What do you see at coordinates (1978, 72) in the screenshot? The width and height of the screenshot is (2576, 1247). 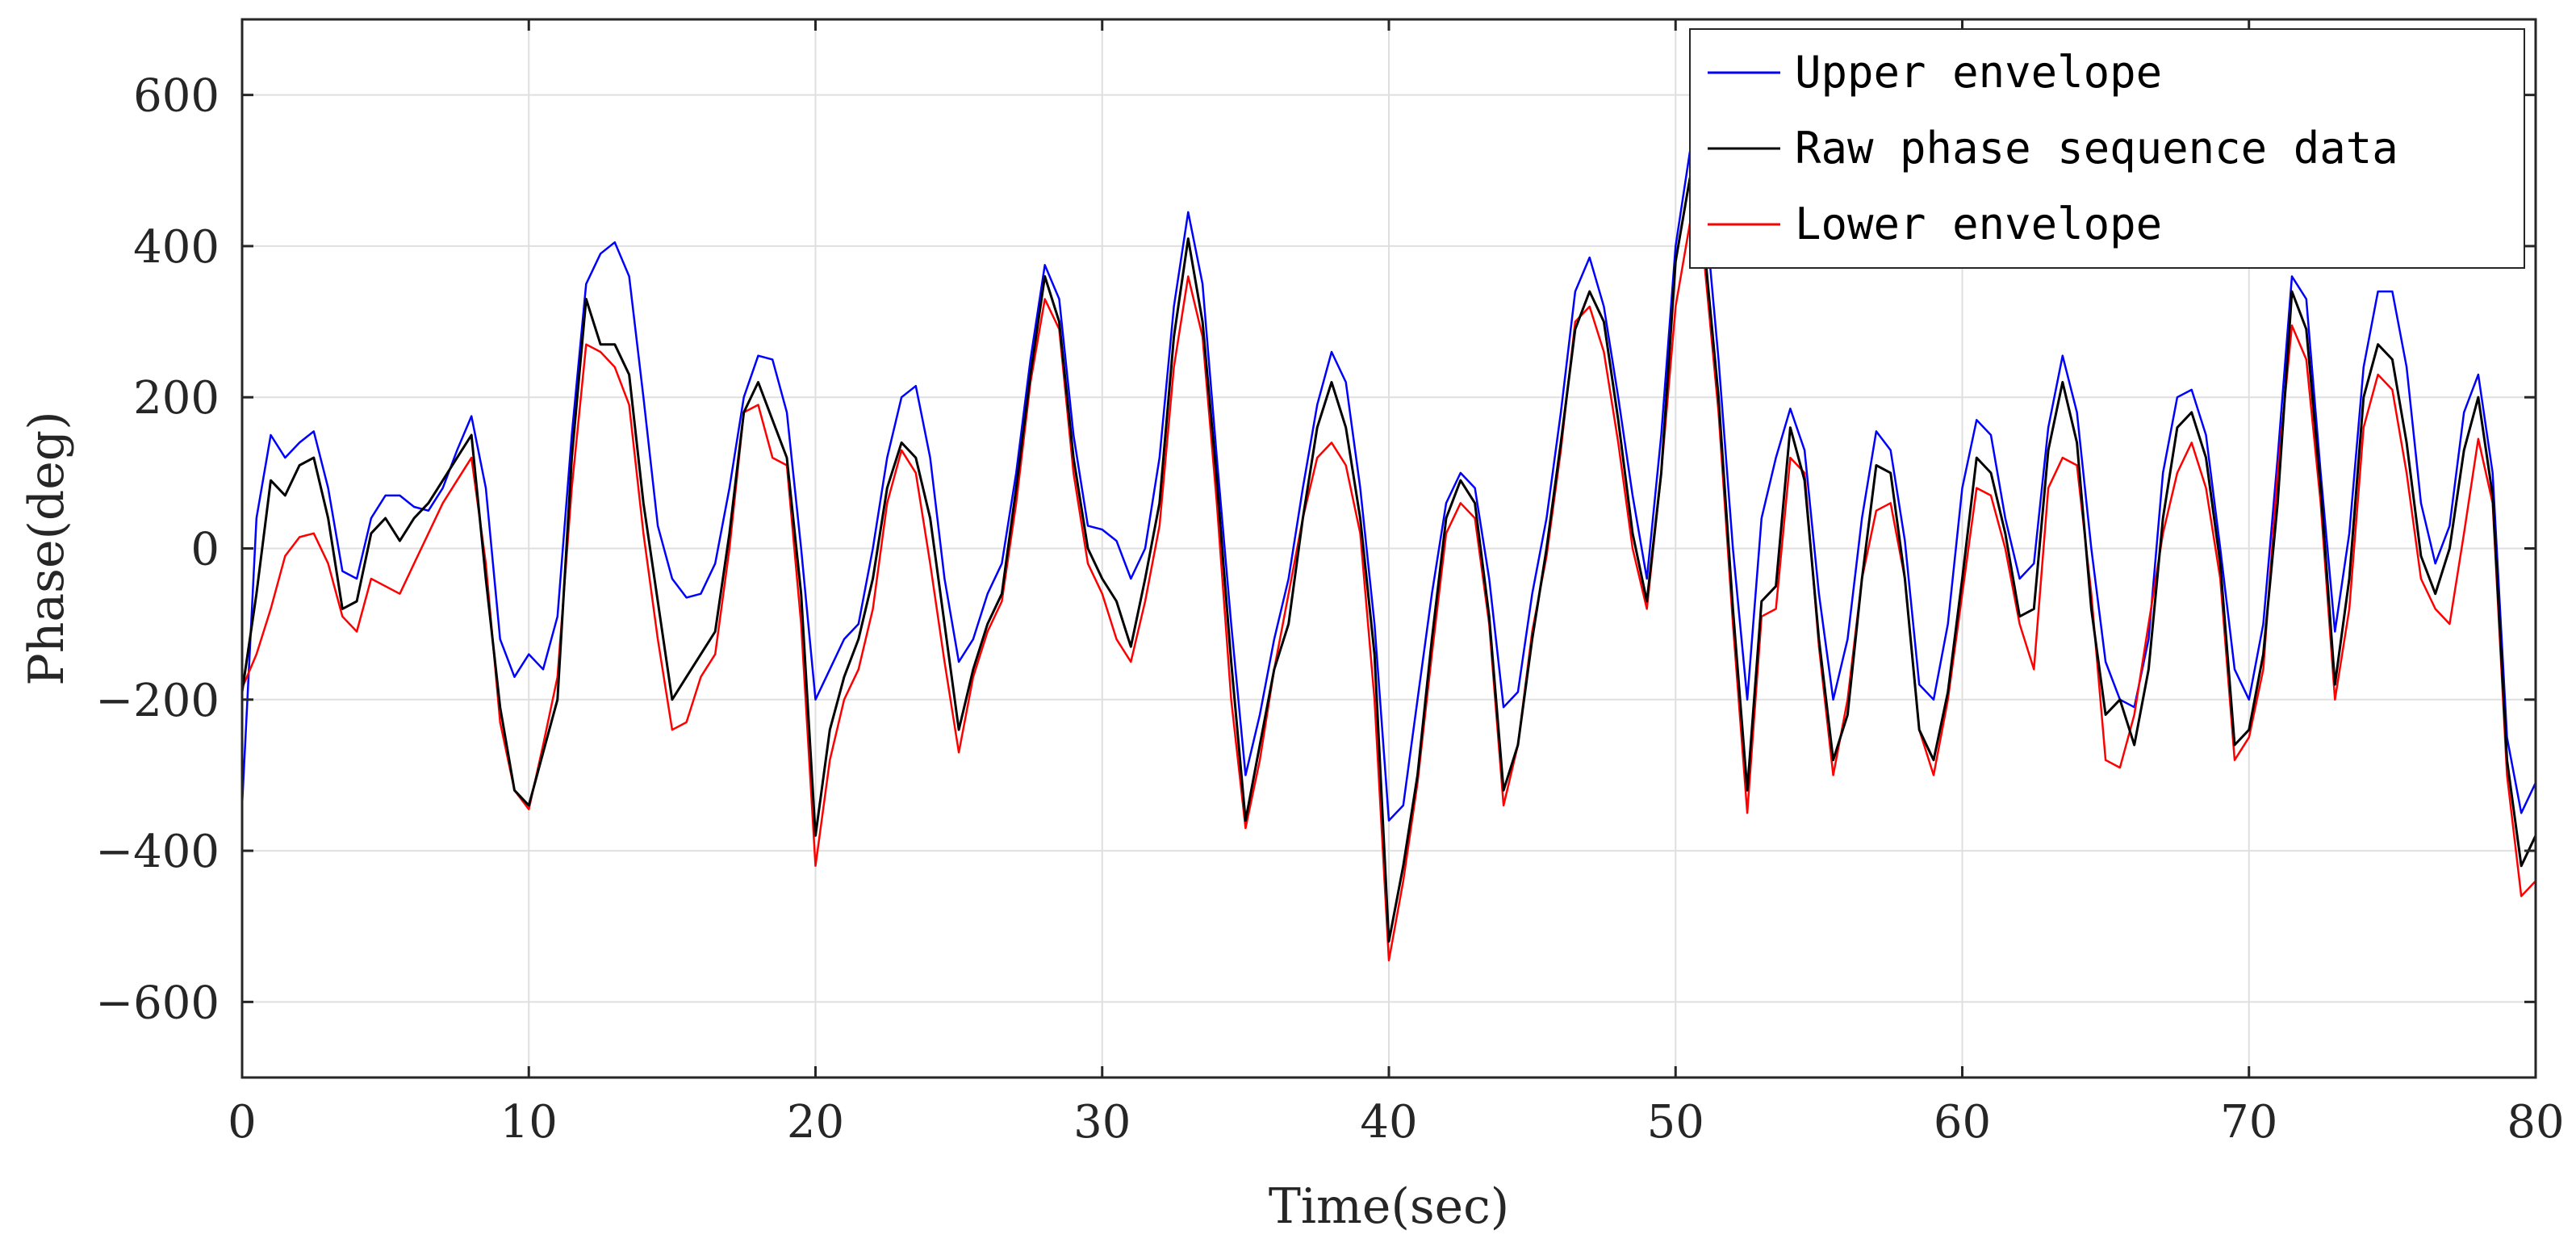 I see `legend-label: Upper envelope` at bounding box center [1978, 72].